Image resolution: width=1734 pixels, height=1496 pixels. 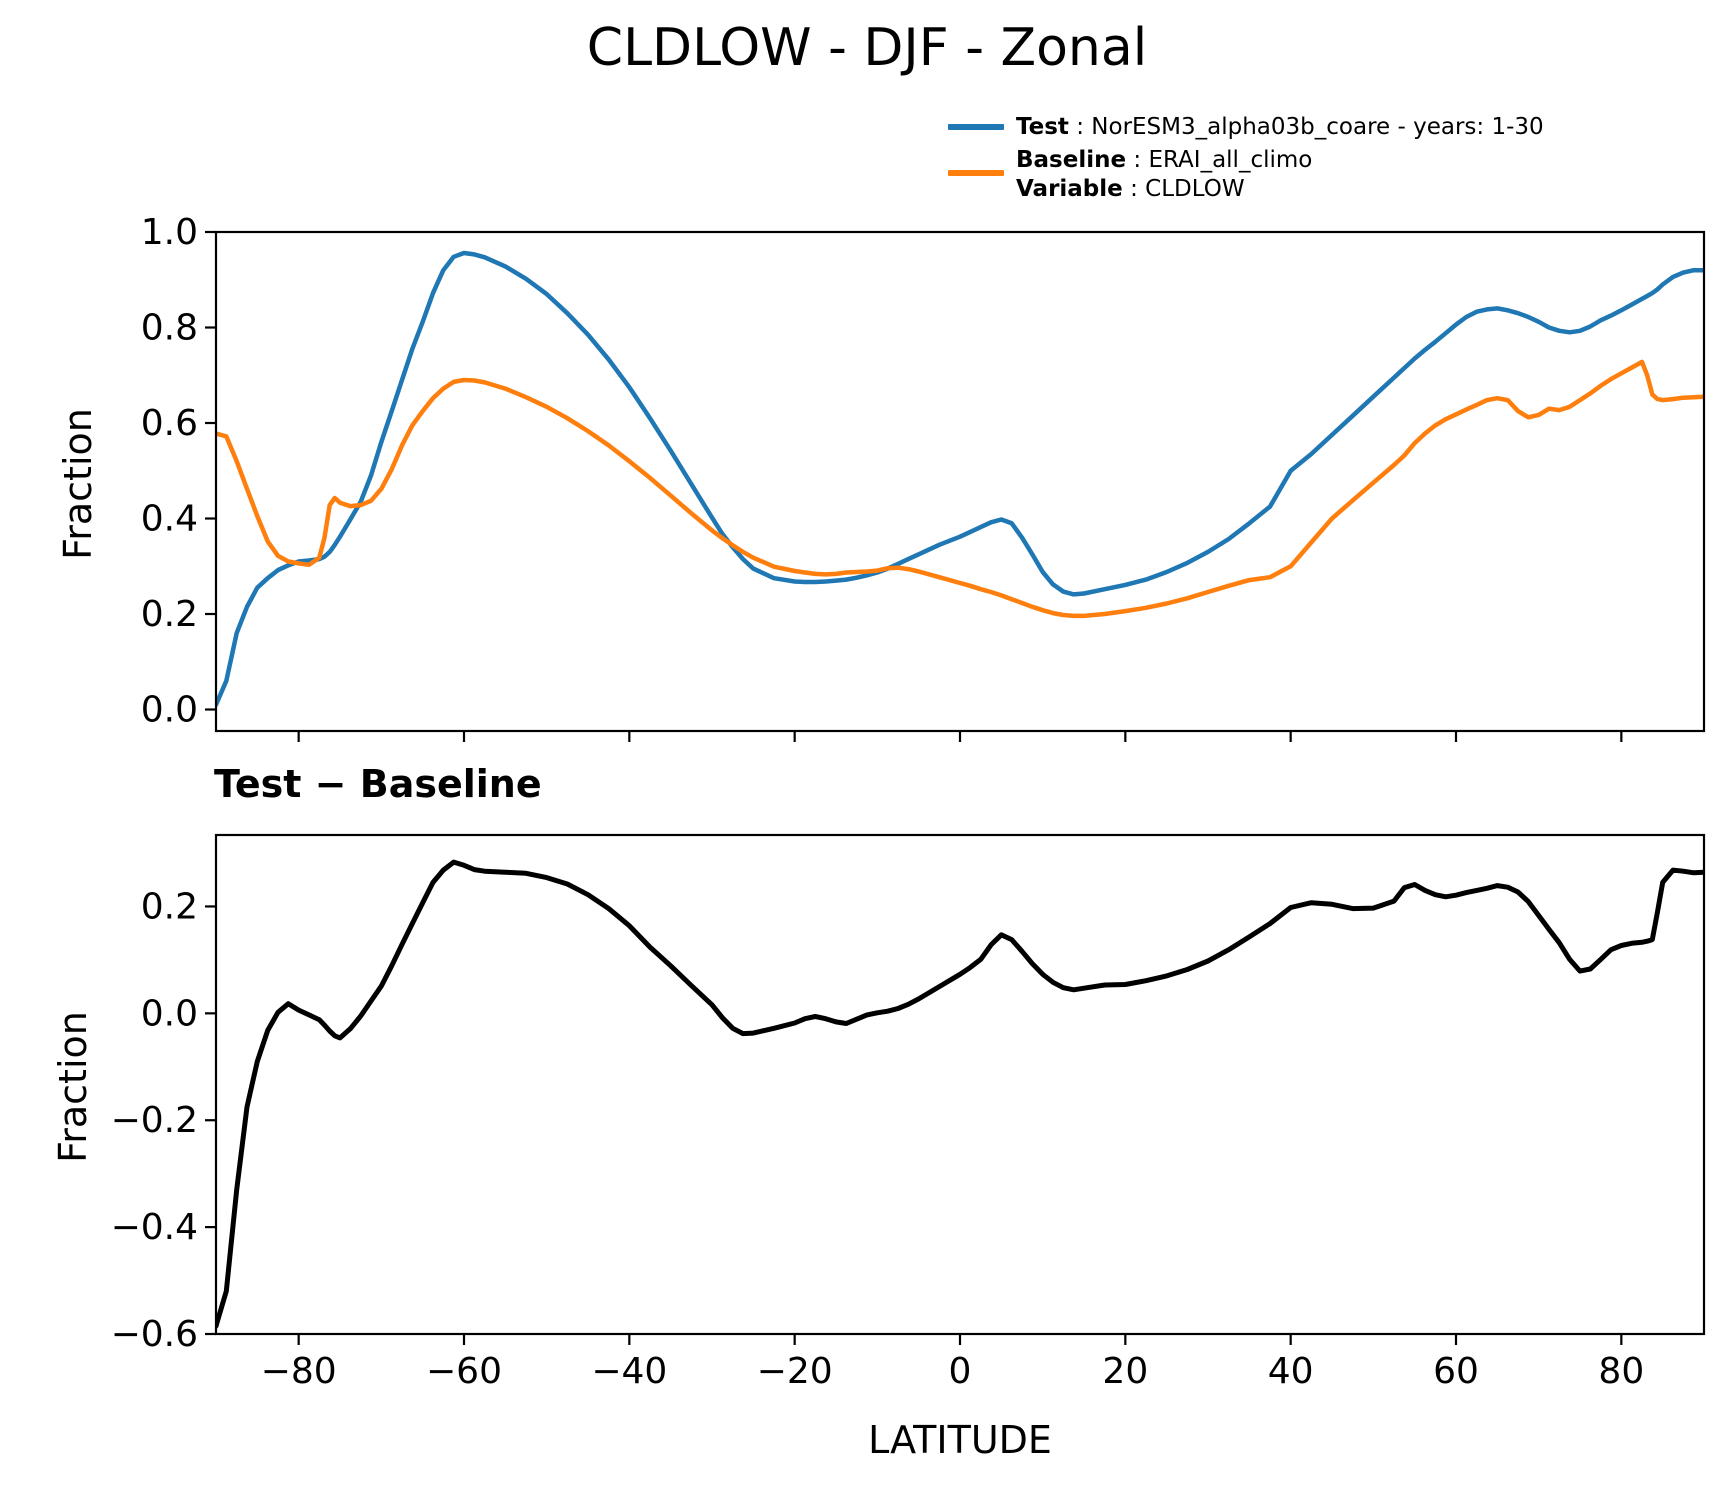 What do you see at coordinates (1291, 1371) in the screenshot?
I see `x-tick-label: 40` at bounding box center [1291, 1371].